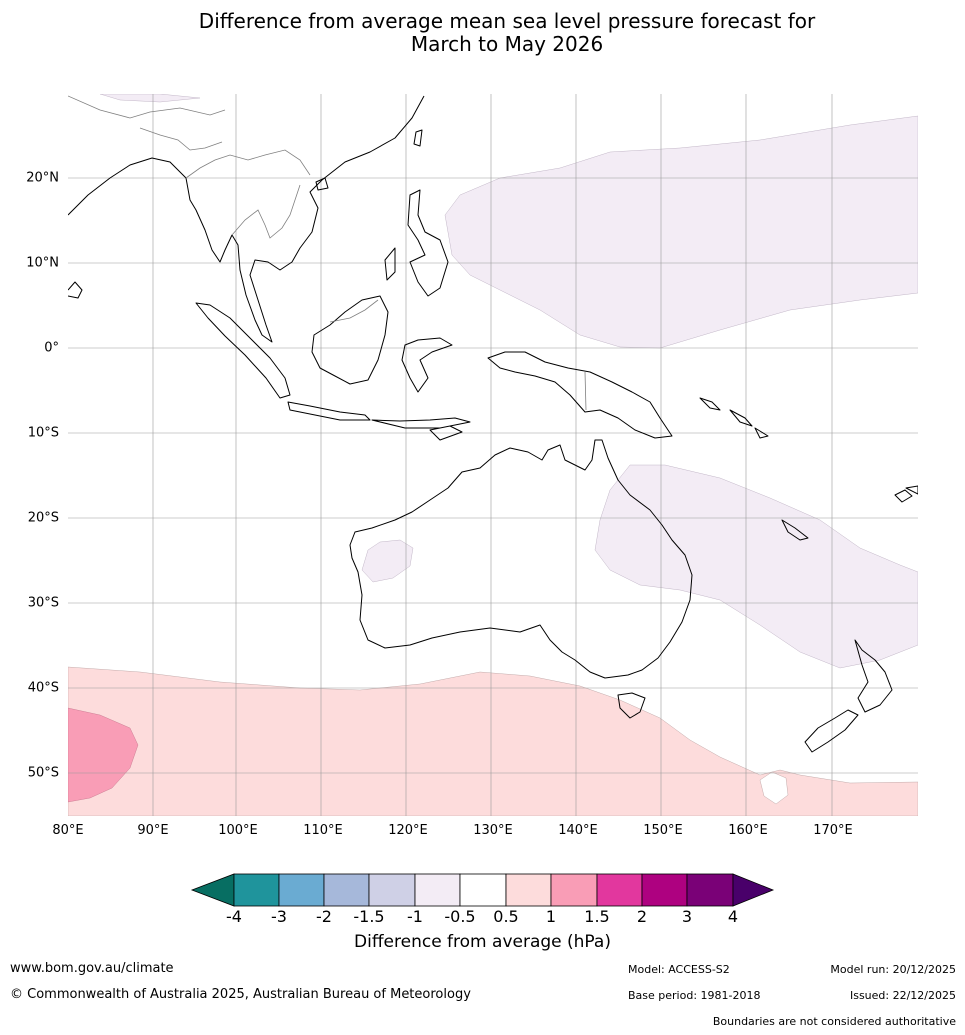 The width and height of the screenshot is (965, 1035). I want to click on issued-date: Issued: 22/12/2025, so click(902, 995).